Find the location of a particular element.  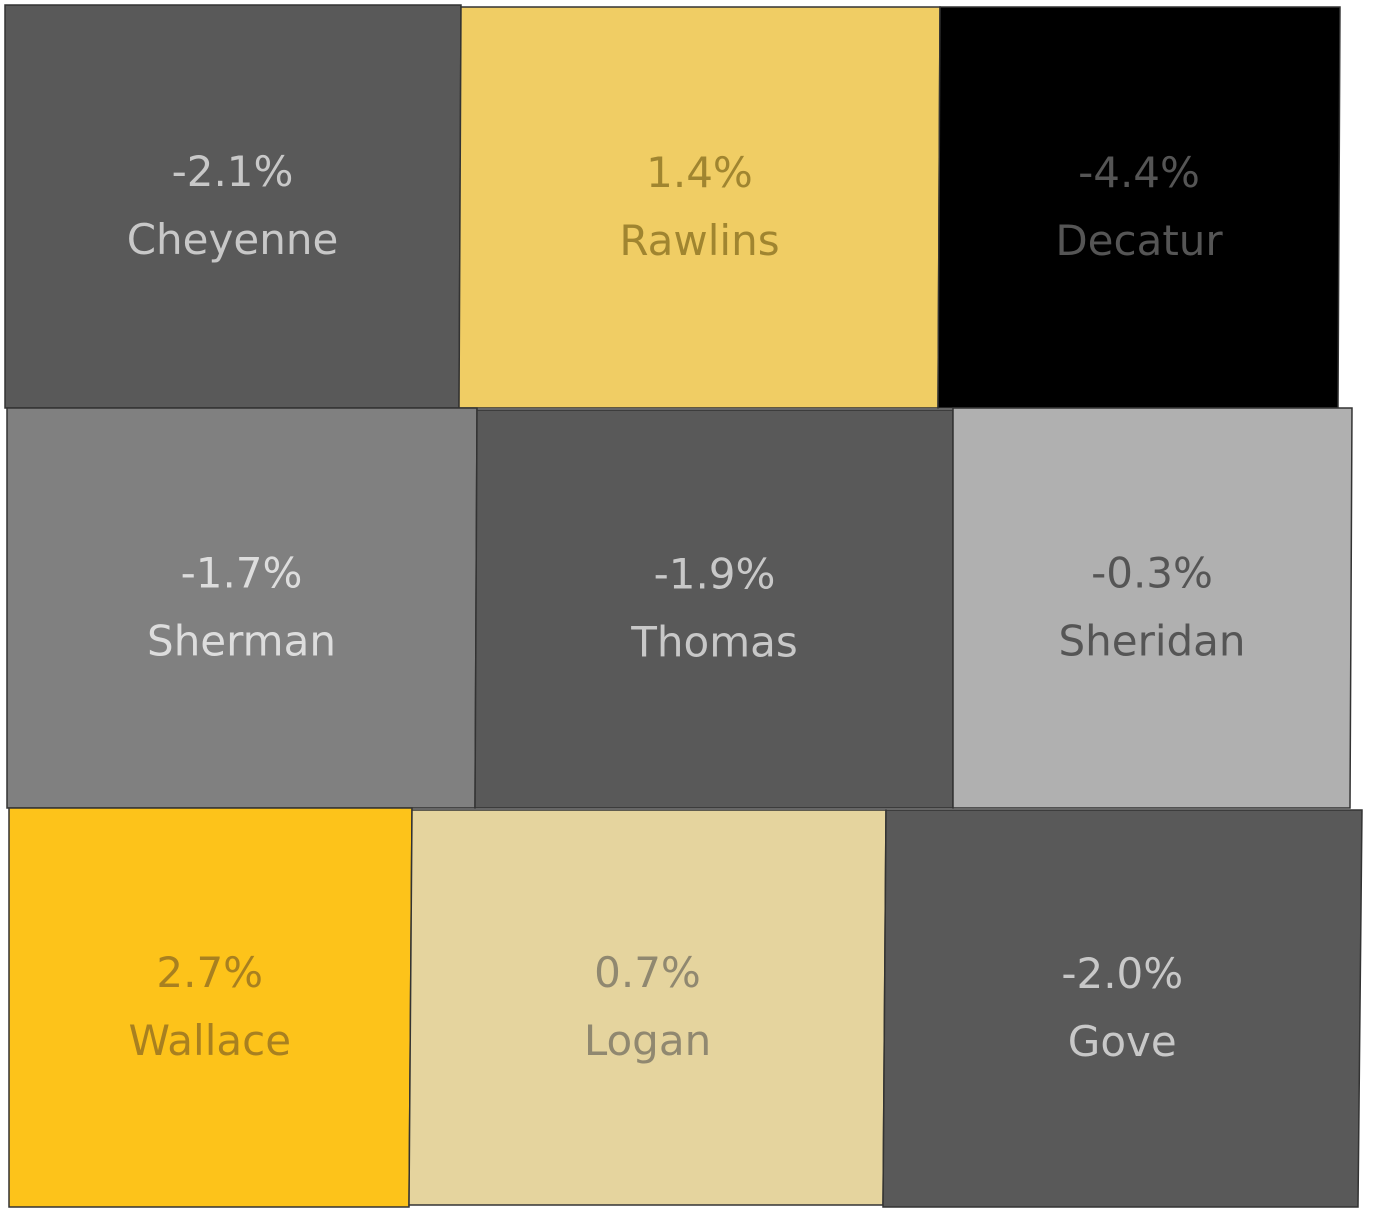

county-name: Sheridan is located at coordinates (1151, 641).